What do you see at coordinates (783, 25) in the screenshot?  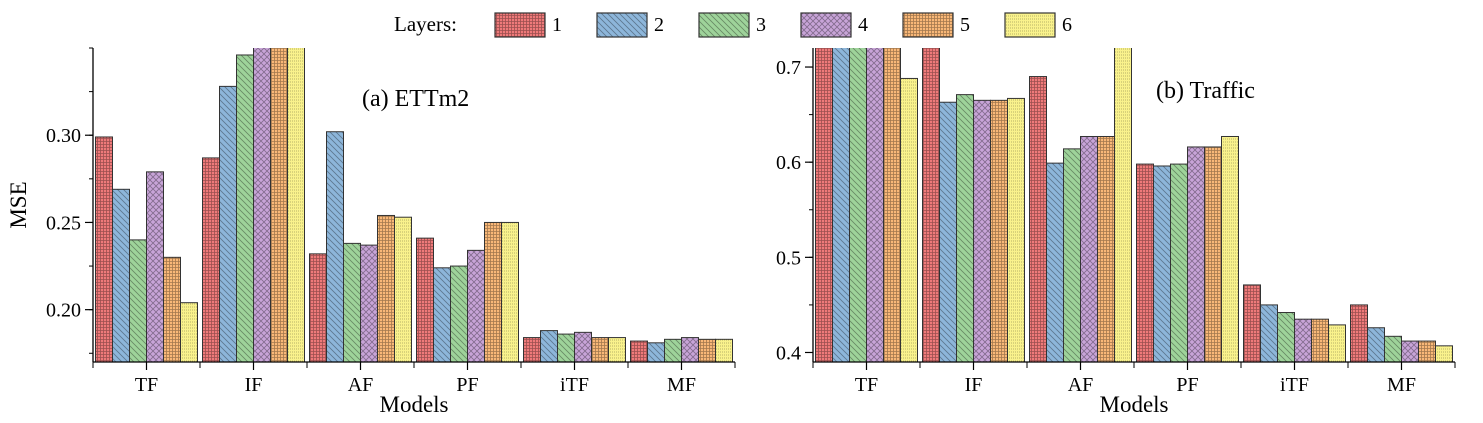 I see `legend-items: 1 2 3 4 5 6` at bounding box center [783, 25].